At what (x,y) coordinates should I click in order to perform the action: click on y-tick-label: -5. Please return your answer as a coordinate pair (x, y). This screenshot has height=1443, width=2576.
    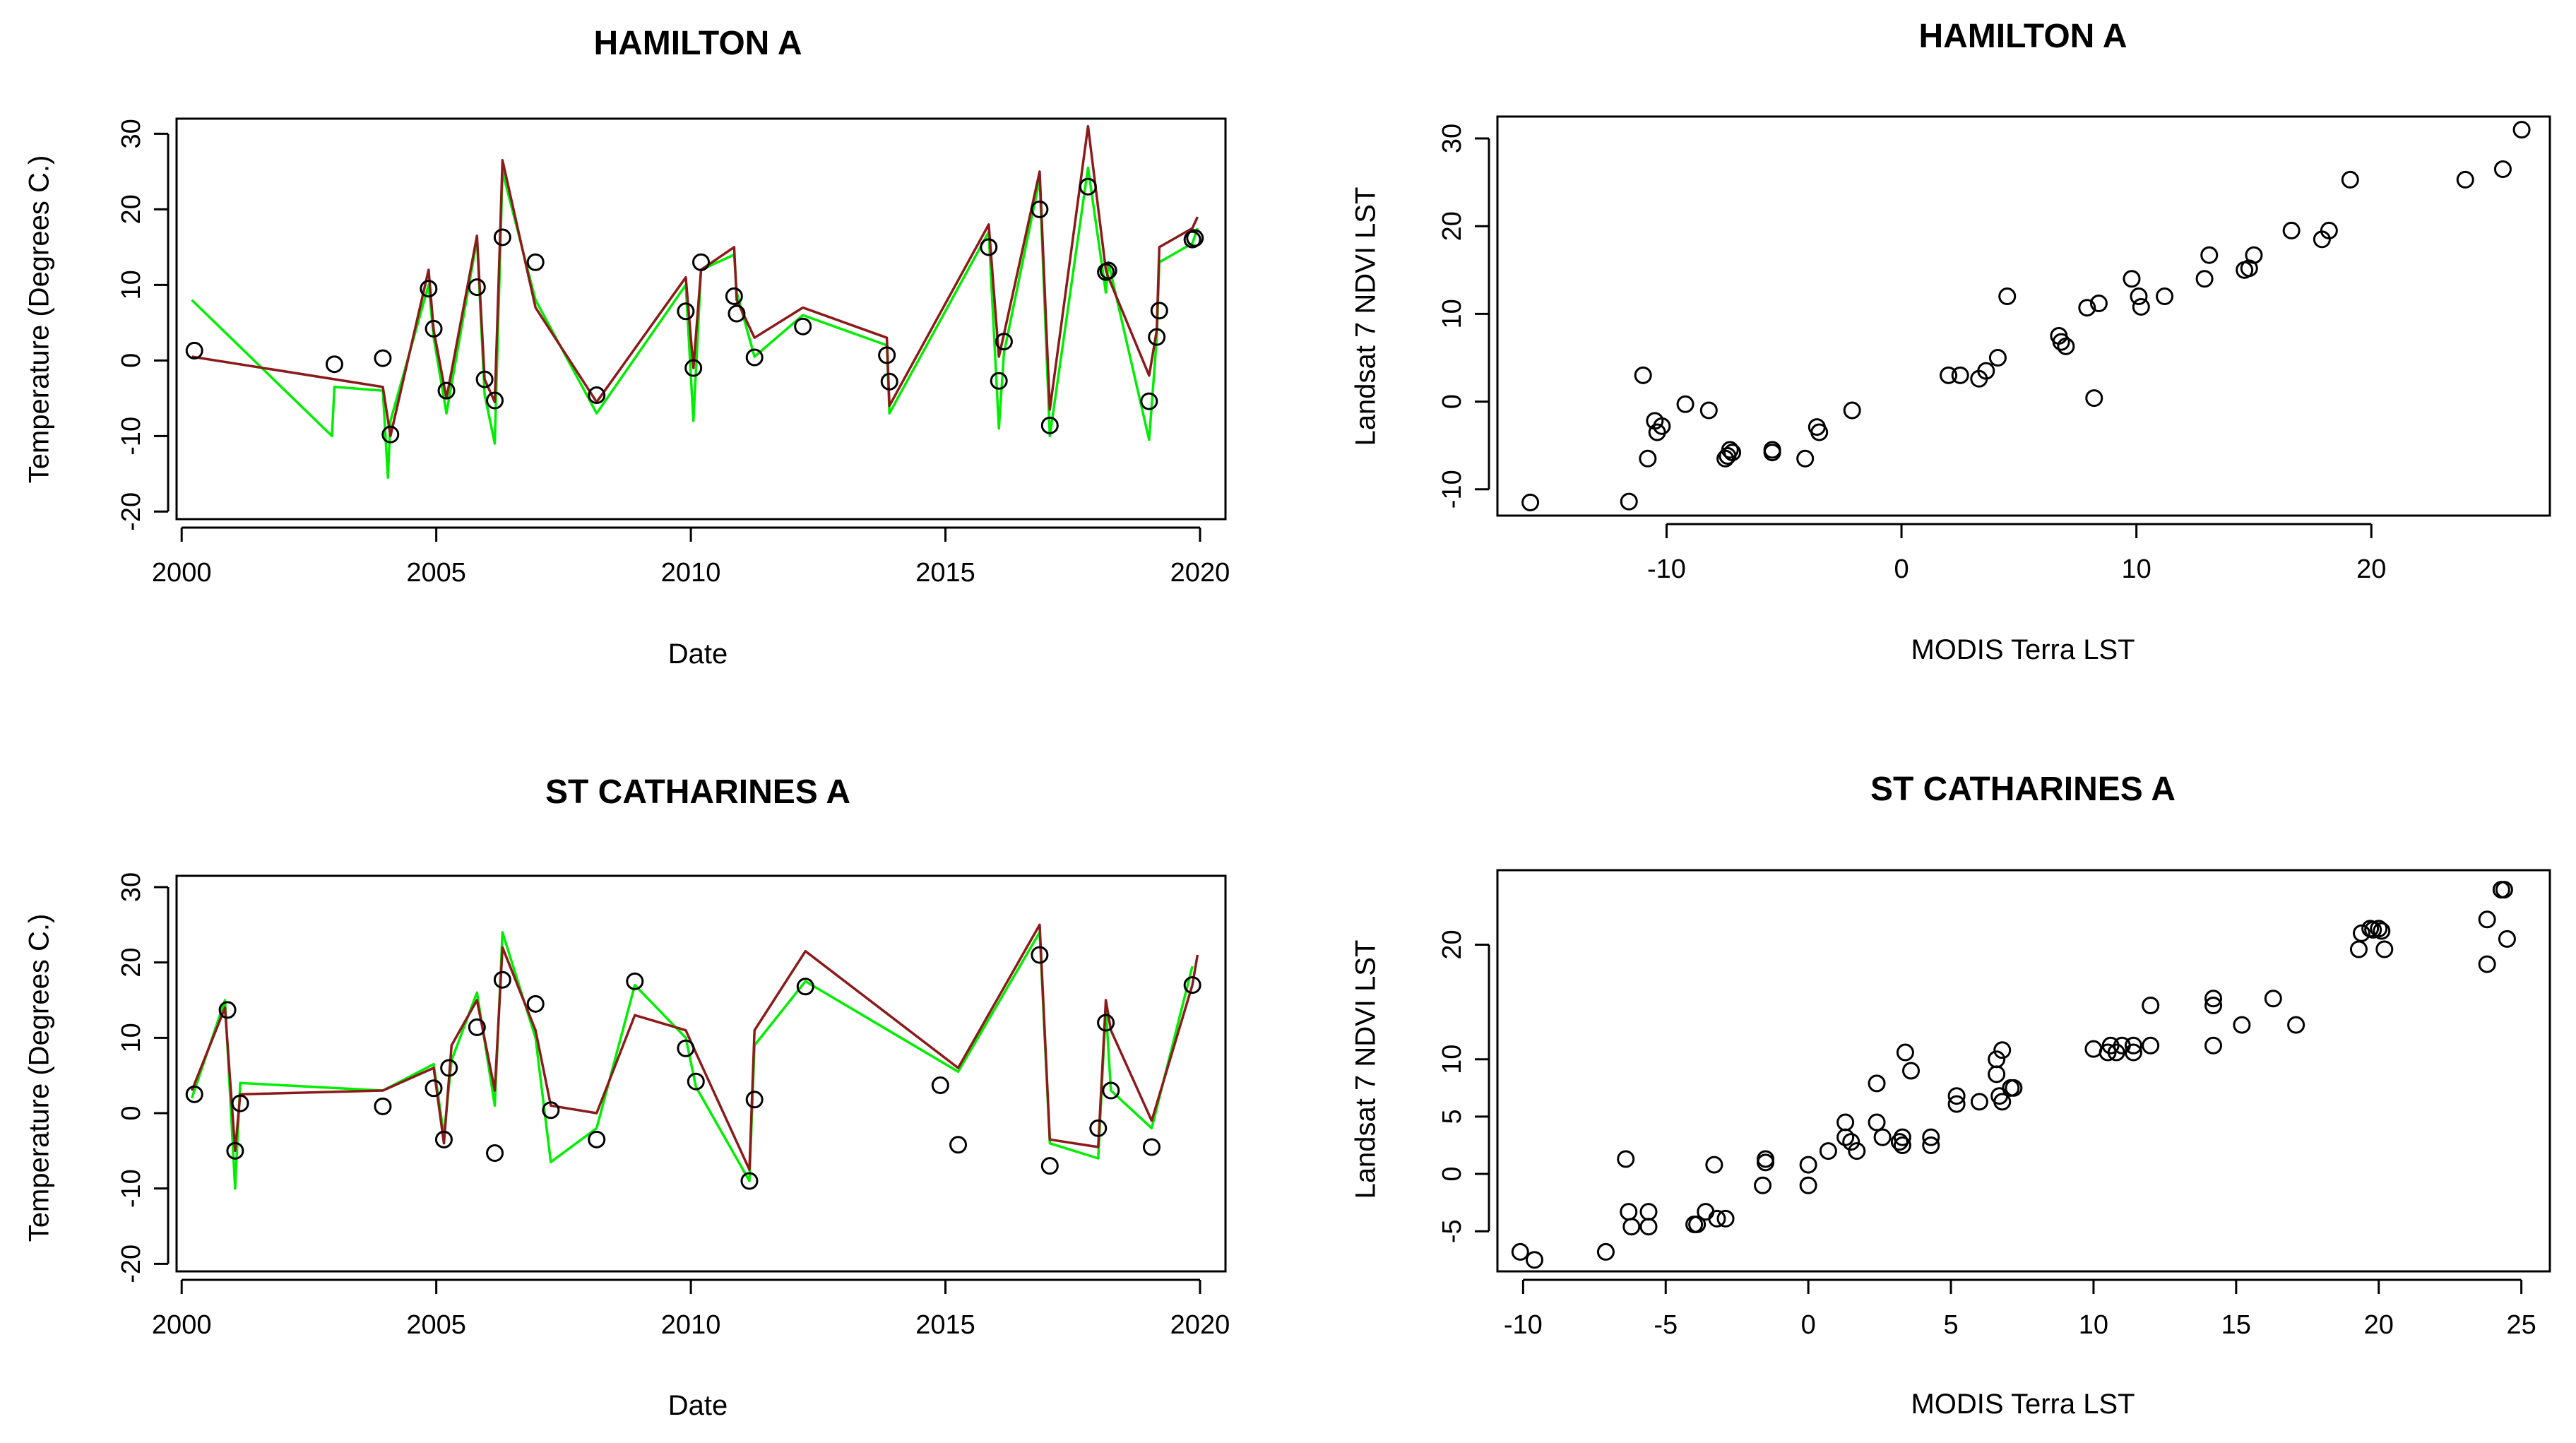
    Looking at the image, I should click on (1452, 1231).